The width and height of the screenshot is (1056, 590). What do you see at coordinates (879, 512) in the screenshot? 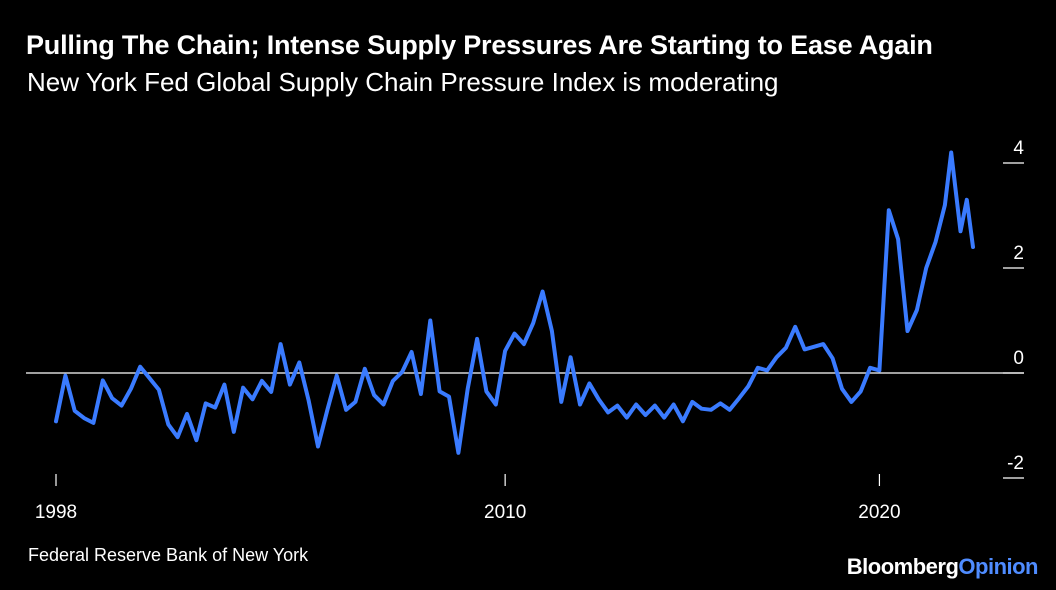
I see `x-tick-label: 2020` at bounding box center [879, 512].